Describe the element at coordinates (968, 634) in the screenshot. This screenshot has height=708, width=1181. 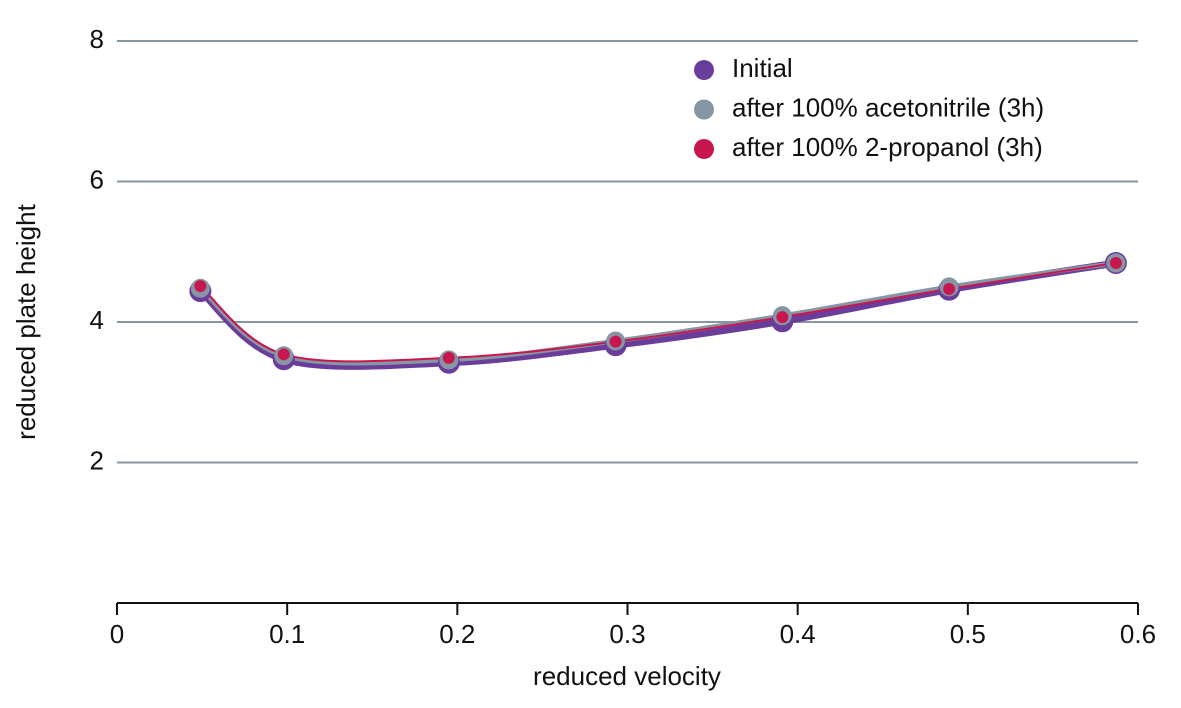
I see `x-tick-label: 0.5` at that location.